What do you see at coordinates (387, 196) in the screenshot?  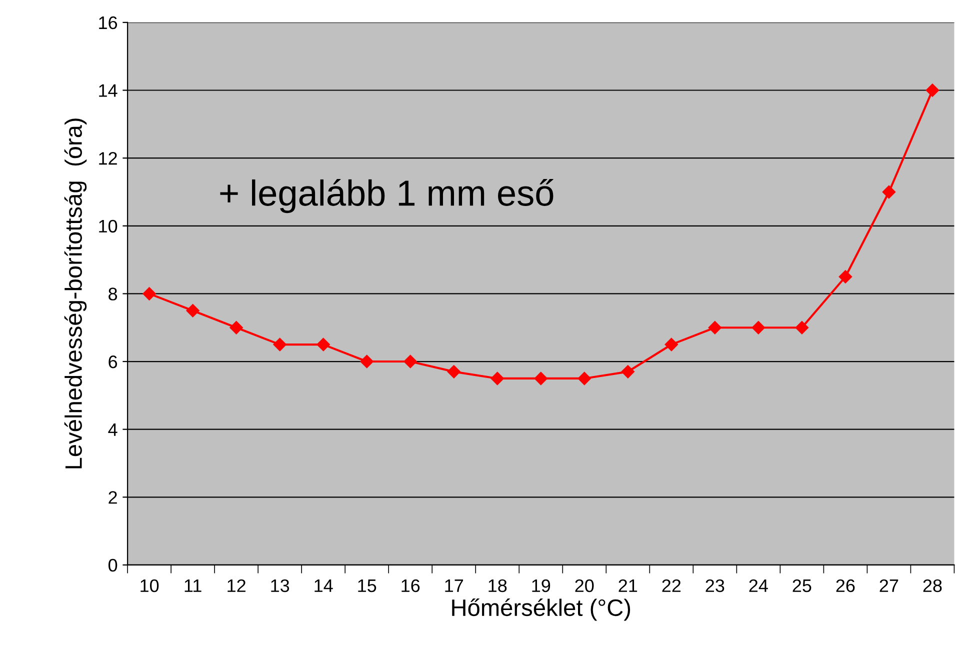 I see `annotation: + legalább 1 mm eső` at bounding box center [387, 196].